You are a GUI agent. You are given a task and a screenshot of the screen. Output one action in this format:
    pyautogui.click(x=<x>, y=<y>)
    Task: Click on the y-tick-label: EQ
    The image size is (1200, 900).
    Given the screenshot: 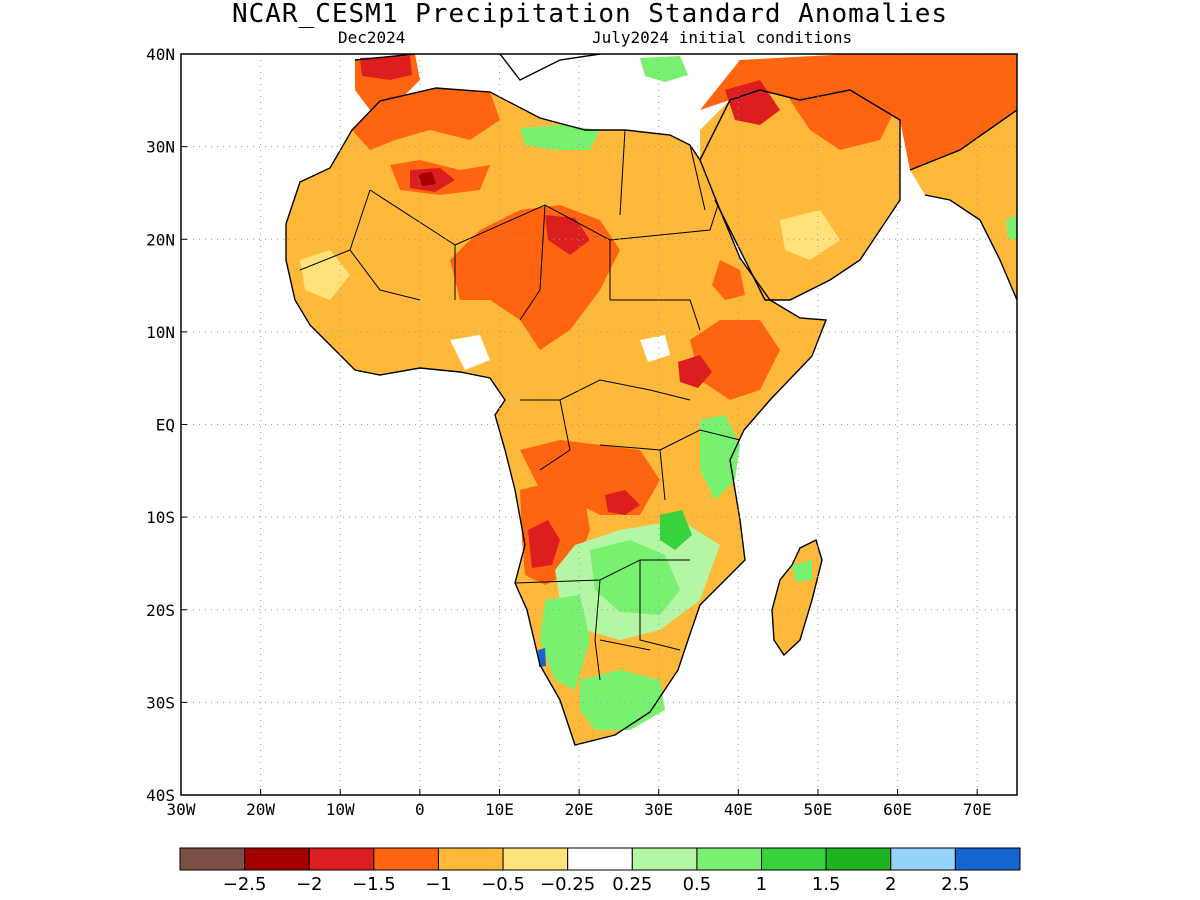 What is the action you would take?
    pyautogui.click(x=165, y=425)
    